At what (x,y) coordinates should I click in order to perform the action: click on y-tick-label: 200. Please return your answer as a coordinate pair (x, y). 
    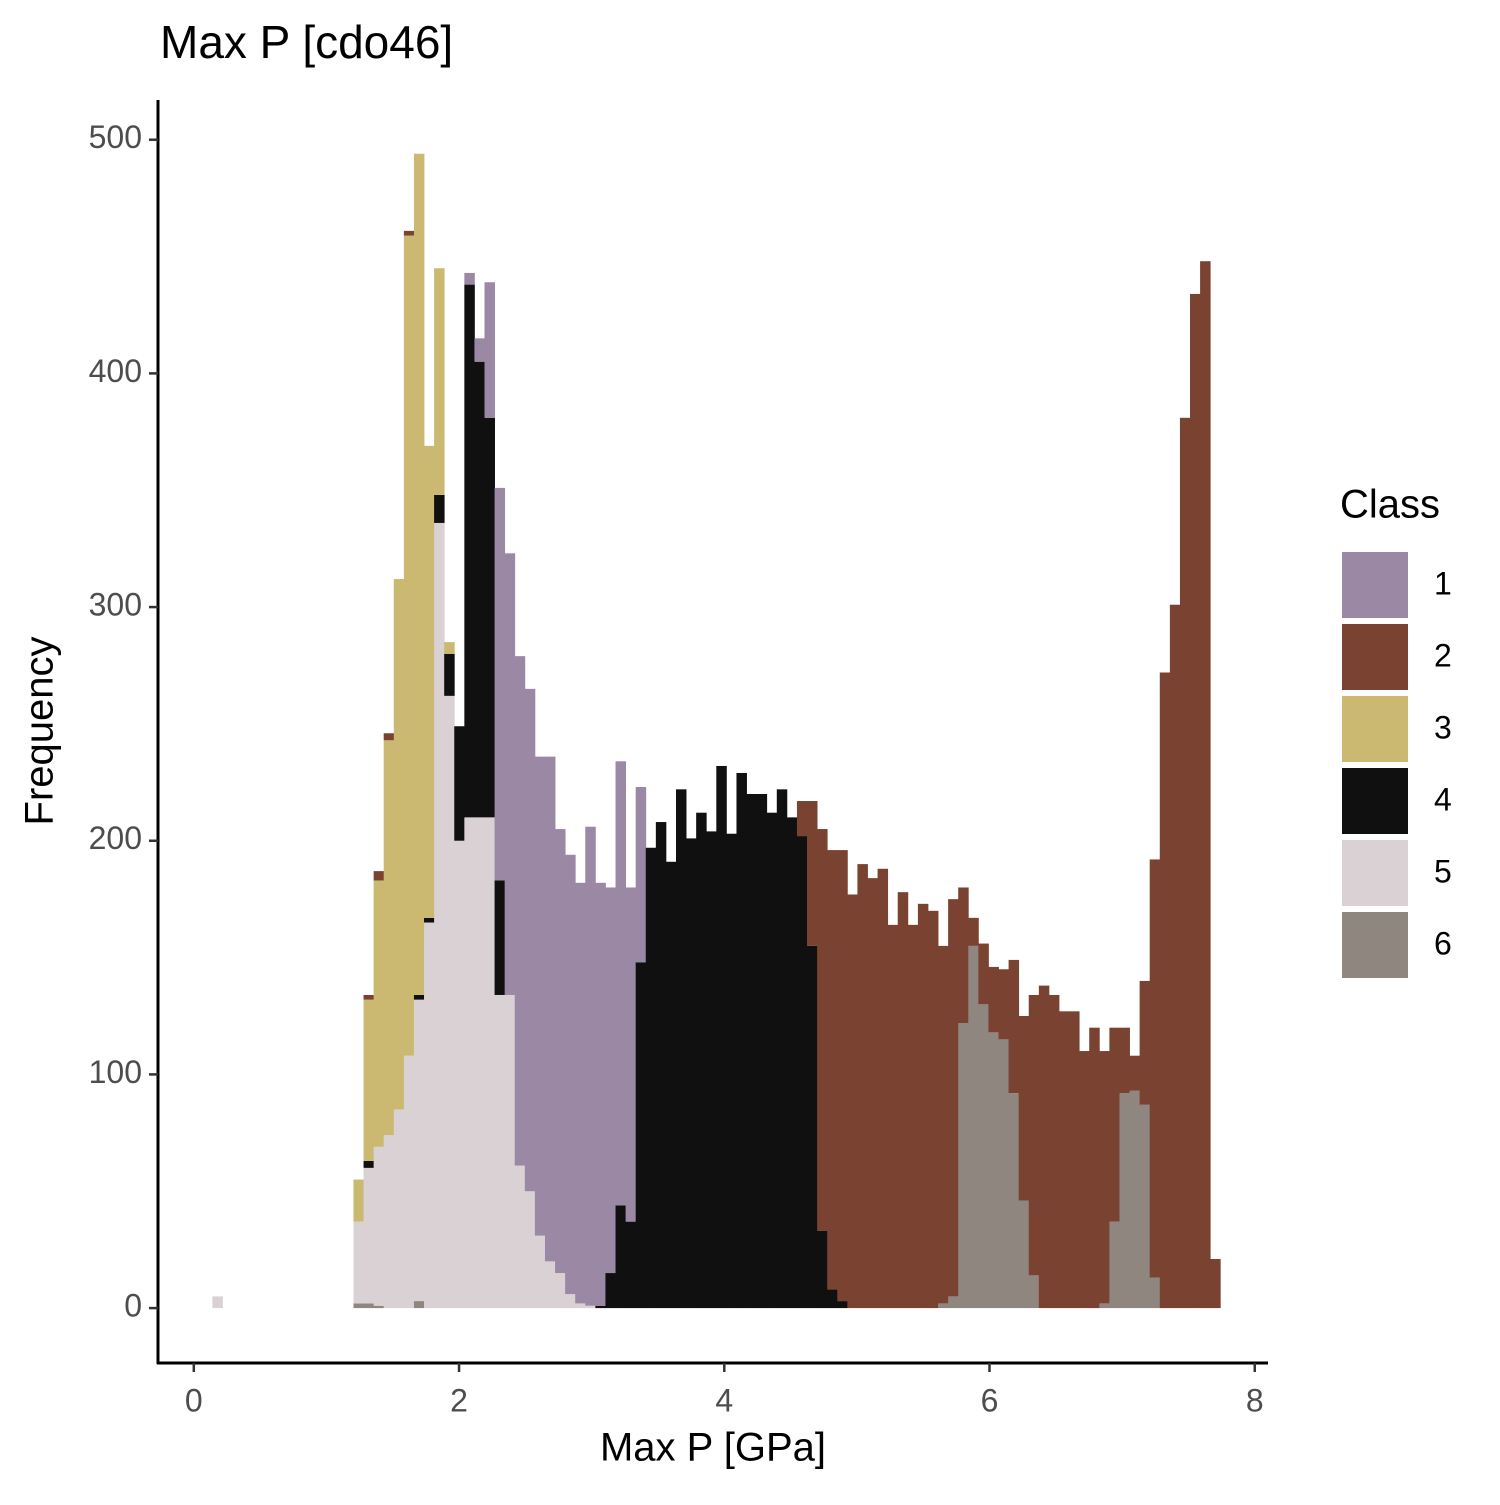
    Looking at the image, I should click on (115, 838).